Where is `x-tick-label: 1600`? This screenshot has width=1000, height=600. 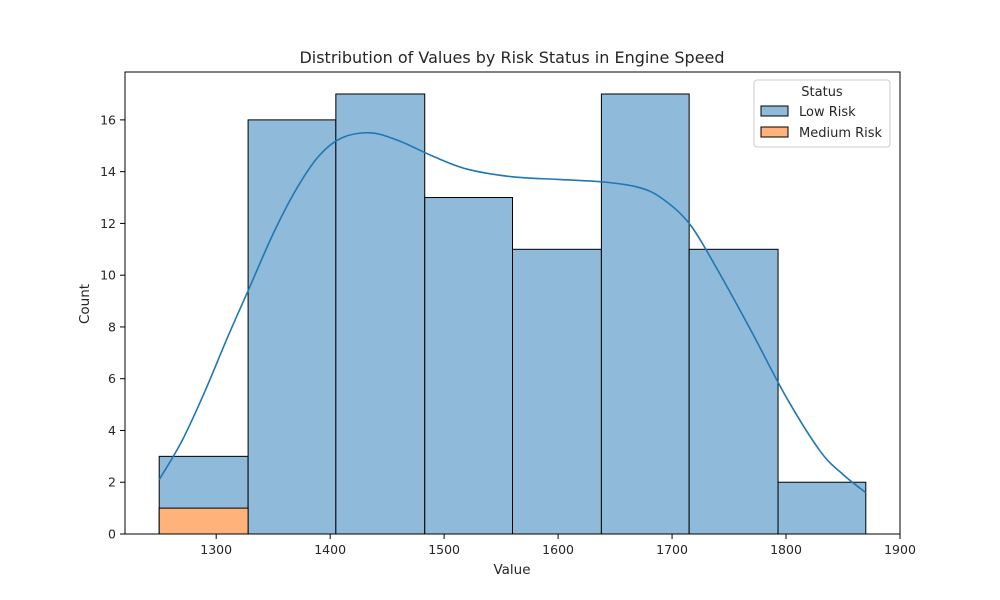
x-tick-label: 1600 is located at coordinates (558, 549).